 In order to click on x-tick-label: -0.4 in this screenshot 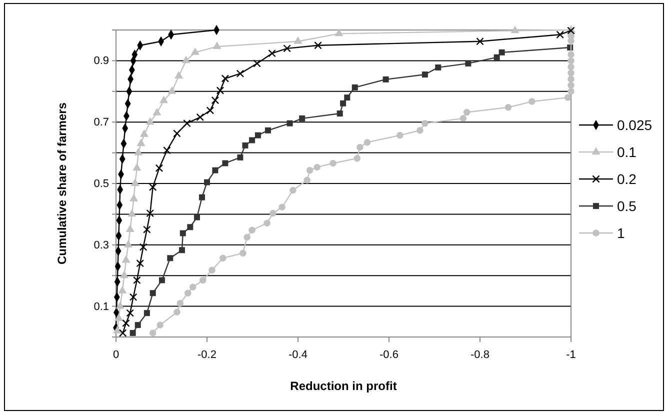, I will do `click(298, 355)`.